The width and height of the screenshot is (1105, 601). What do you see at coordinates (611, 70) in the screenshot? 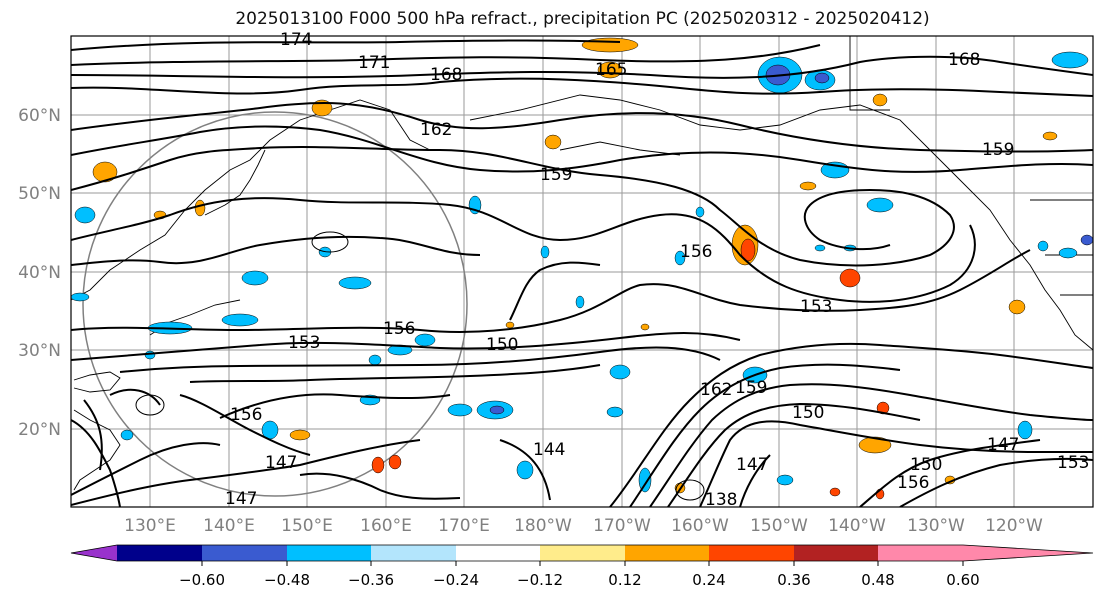
I see `contour-label: 165` at bounding box center [611, 70].